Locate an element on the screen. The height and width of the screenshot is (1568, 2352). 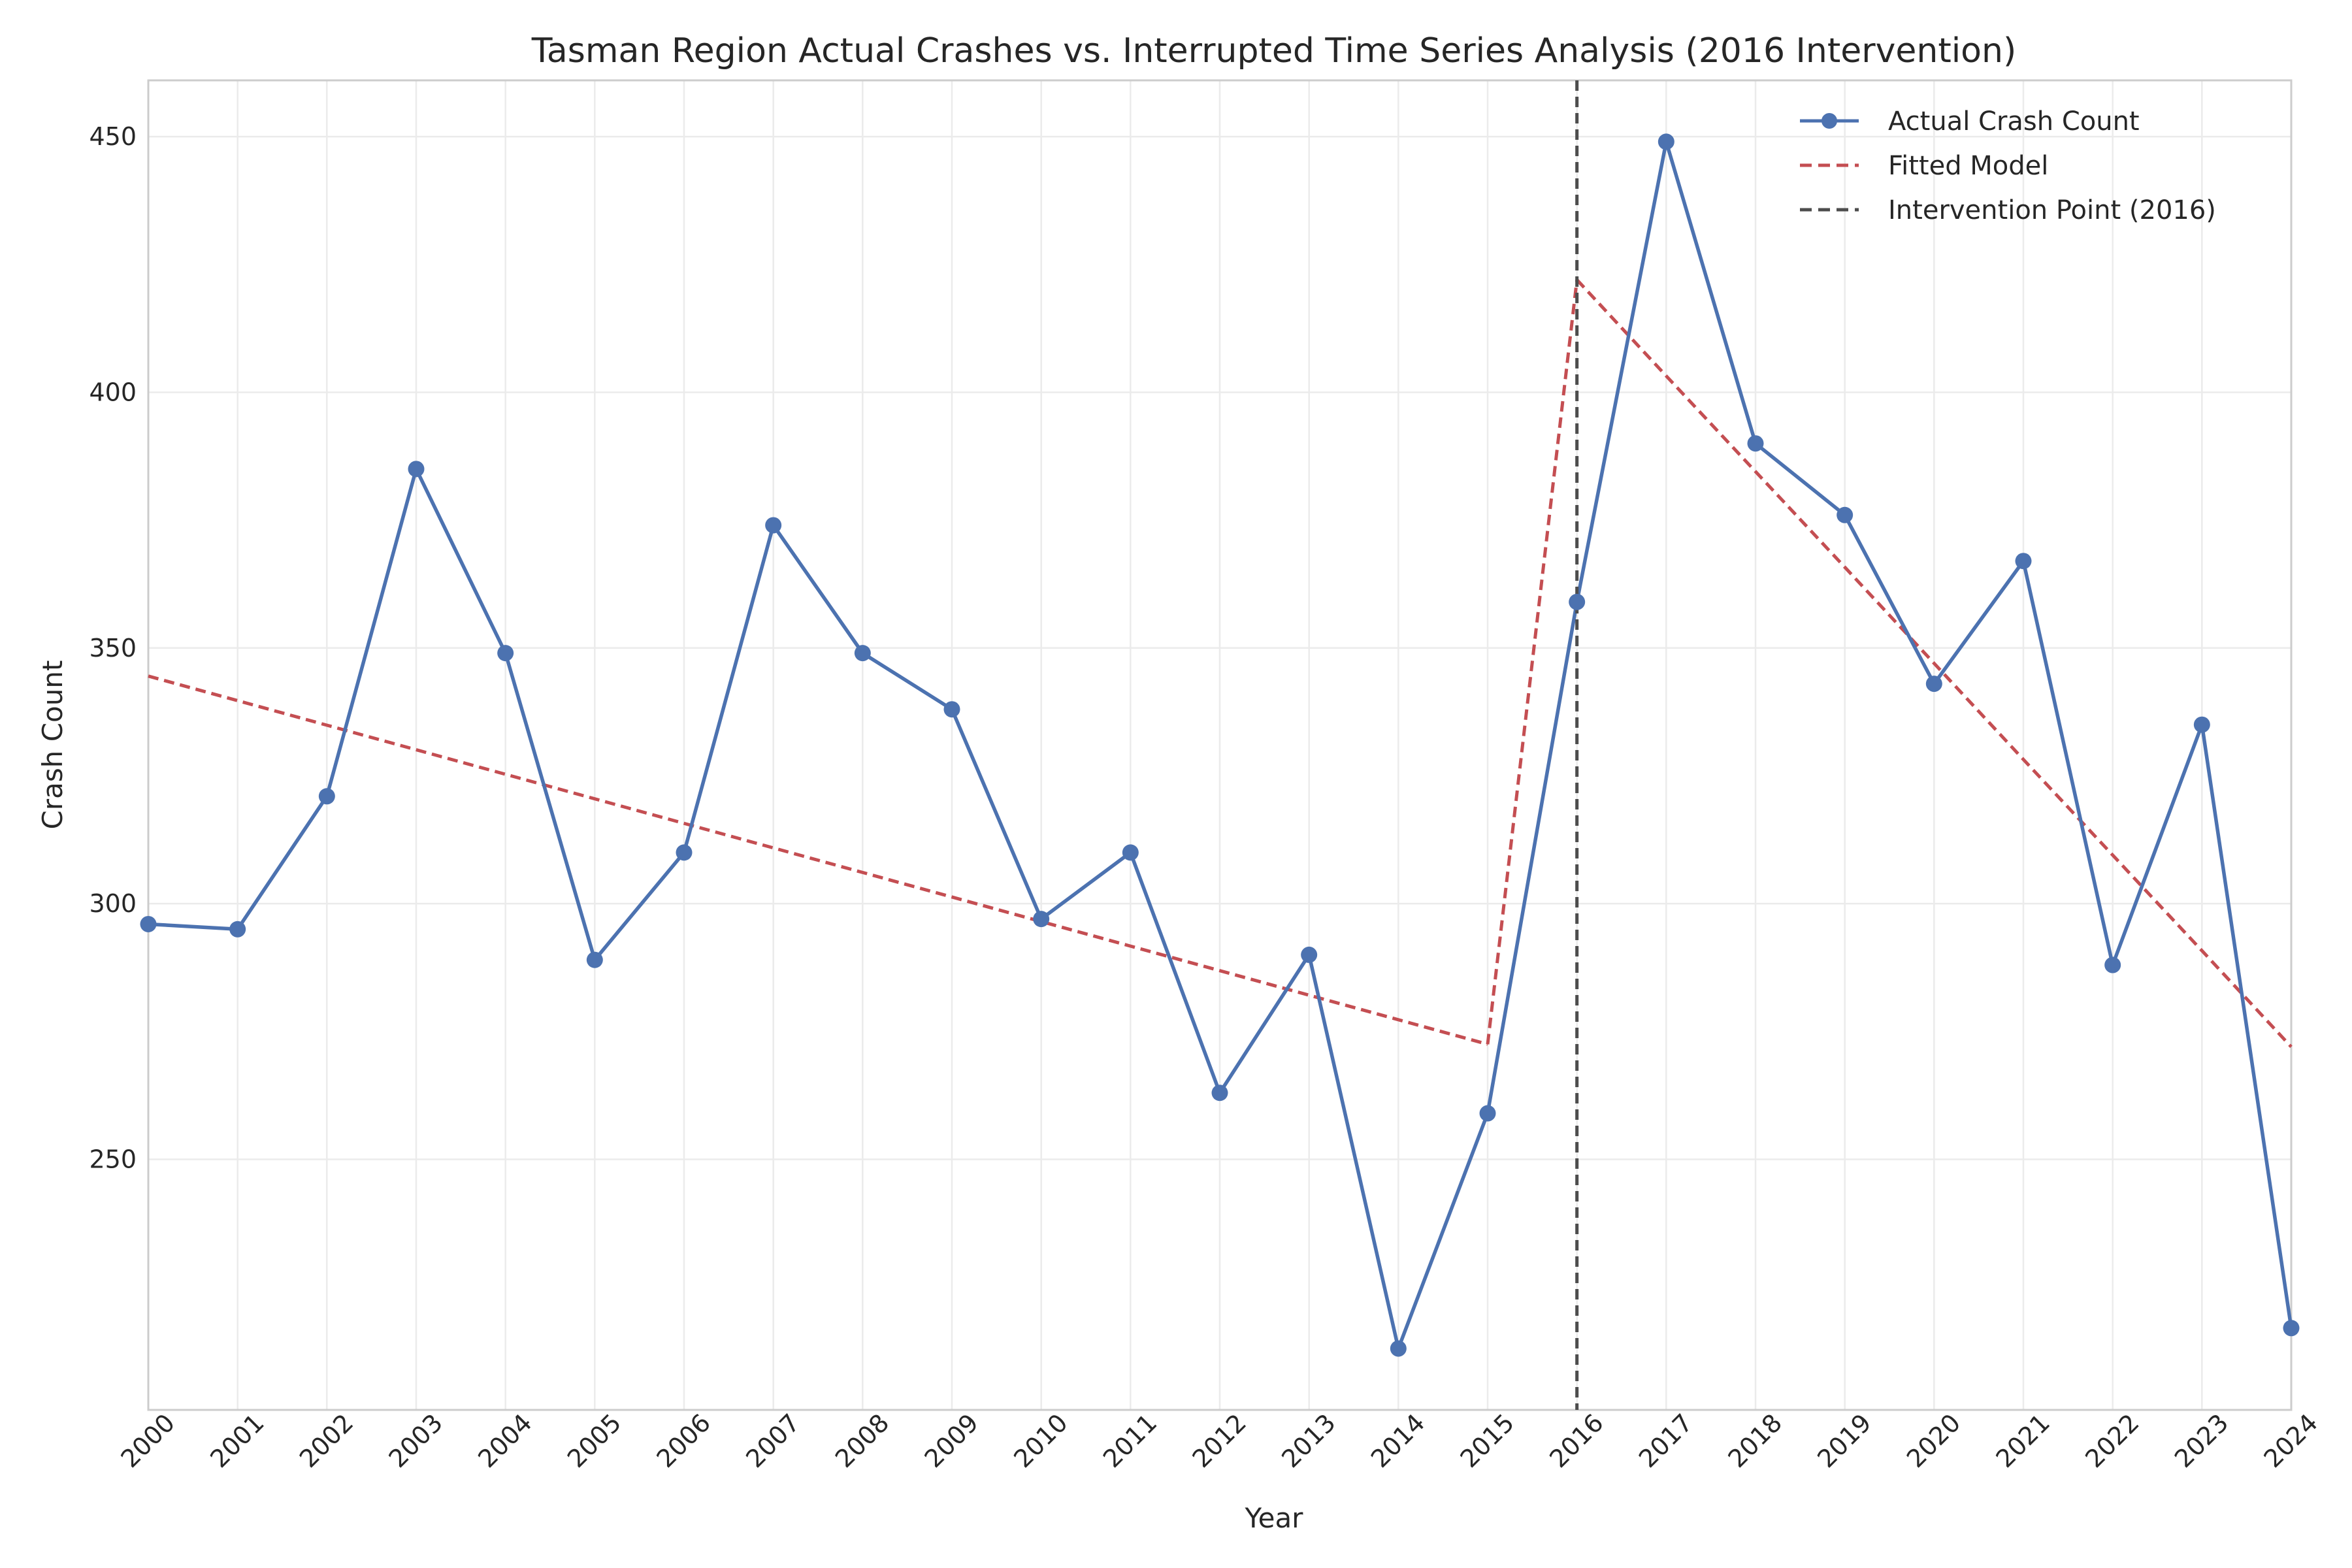
legend-label-actual: Actual Crash Count is located at coordinates (2014, 121).